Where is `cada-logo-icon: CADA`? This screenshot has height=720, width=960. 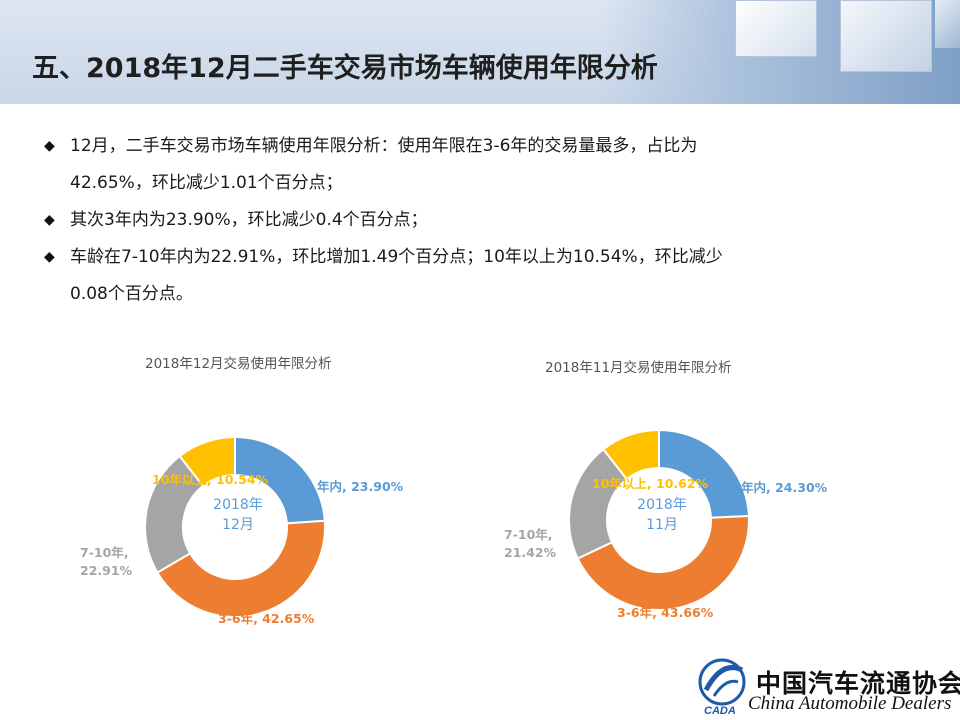
cada-logo-icon: CADA is located at coordinates (722, 687).